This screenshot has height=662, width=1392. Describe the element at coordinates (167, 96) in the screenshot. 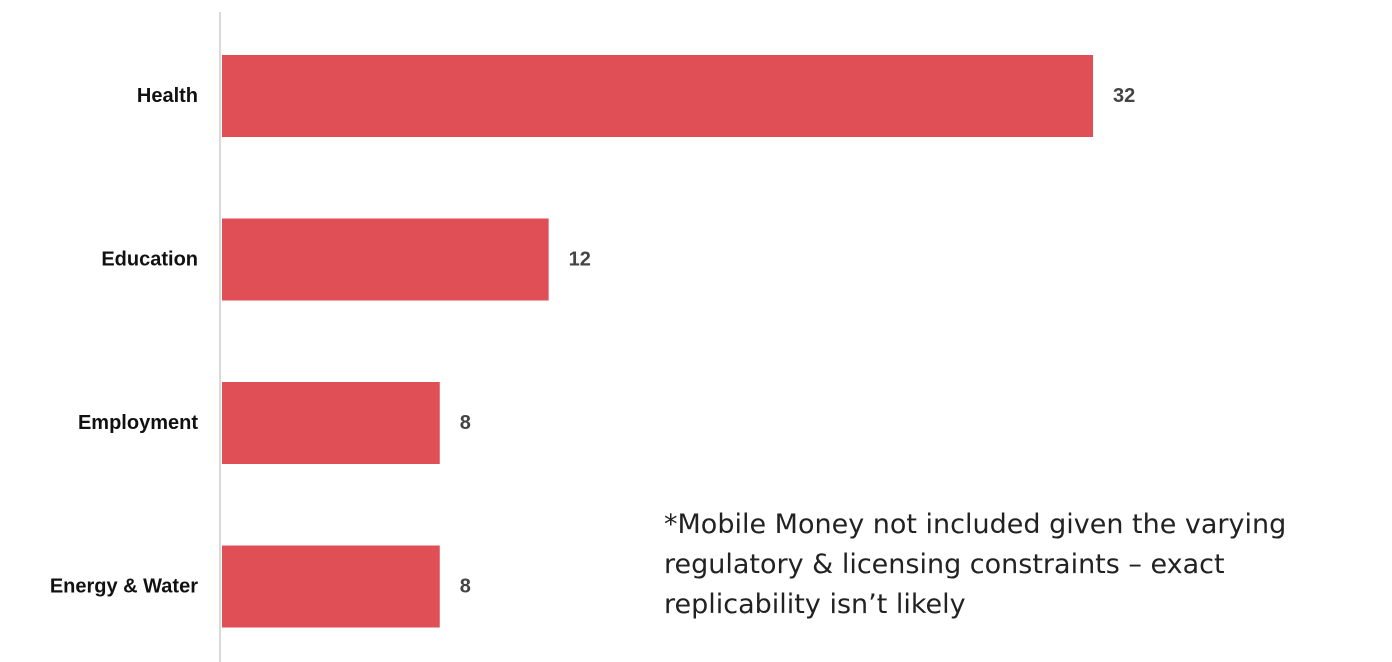

I see `category-label-0: Health` at that location.